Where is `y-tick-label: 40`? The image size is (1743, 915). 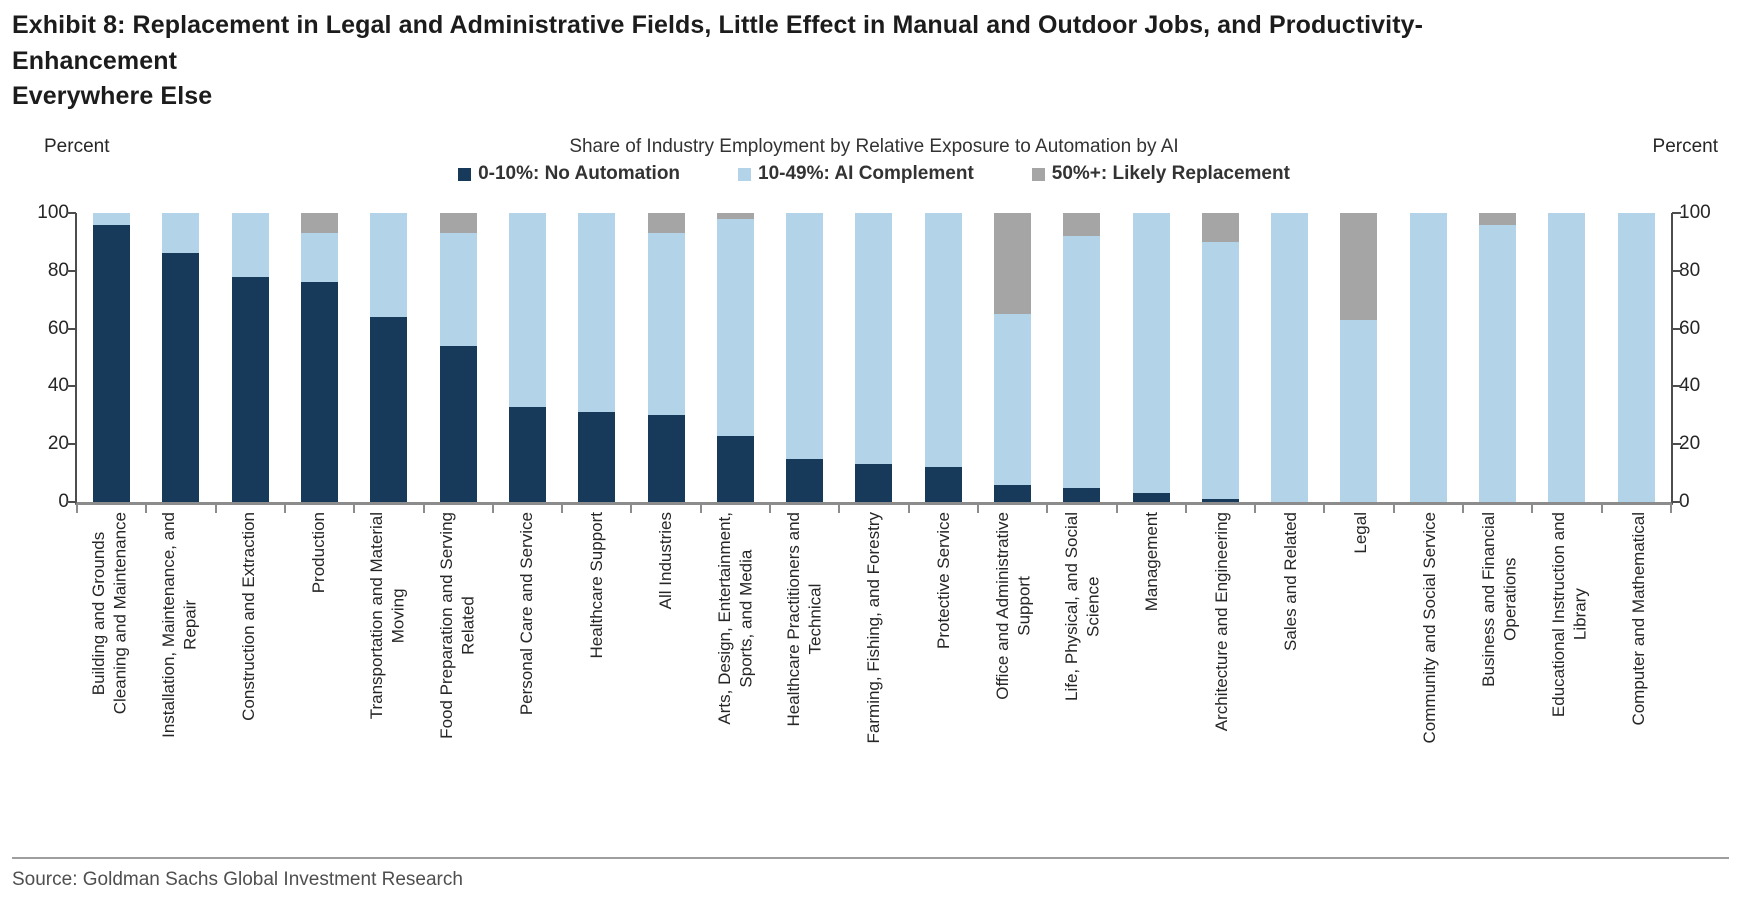
y-tick-label: 40 is located at coordinates (1690, 386).